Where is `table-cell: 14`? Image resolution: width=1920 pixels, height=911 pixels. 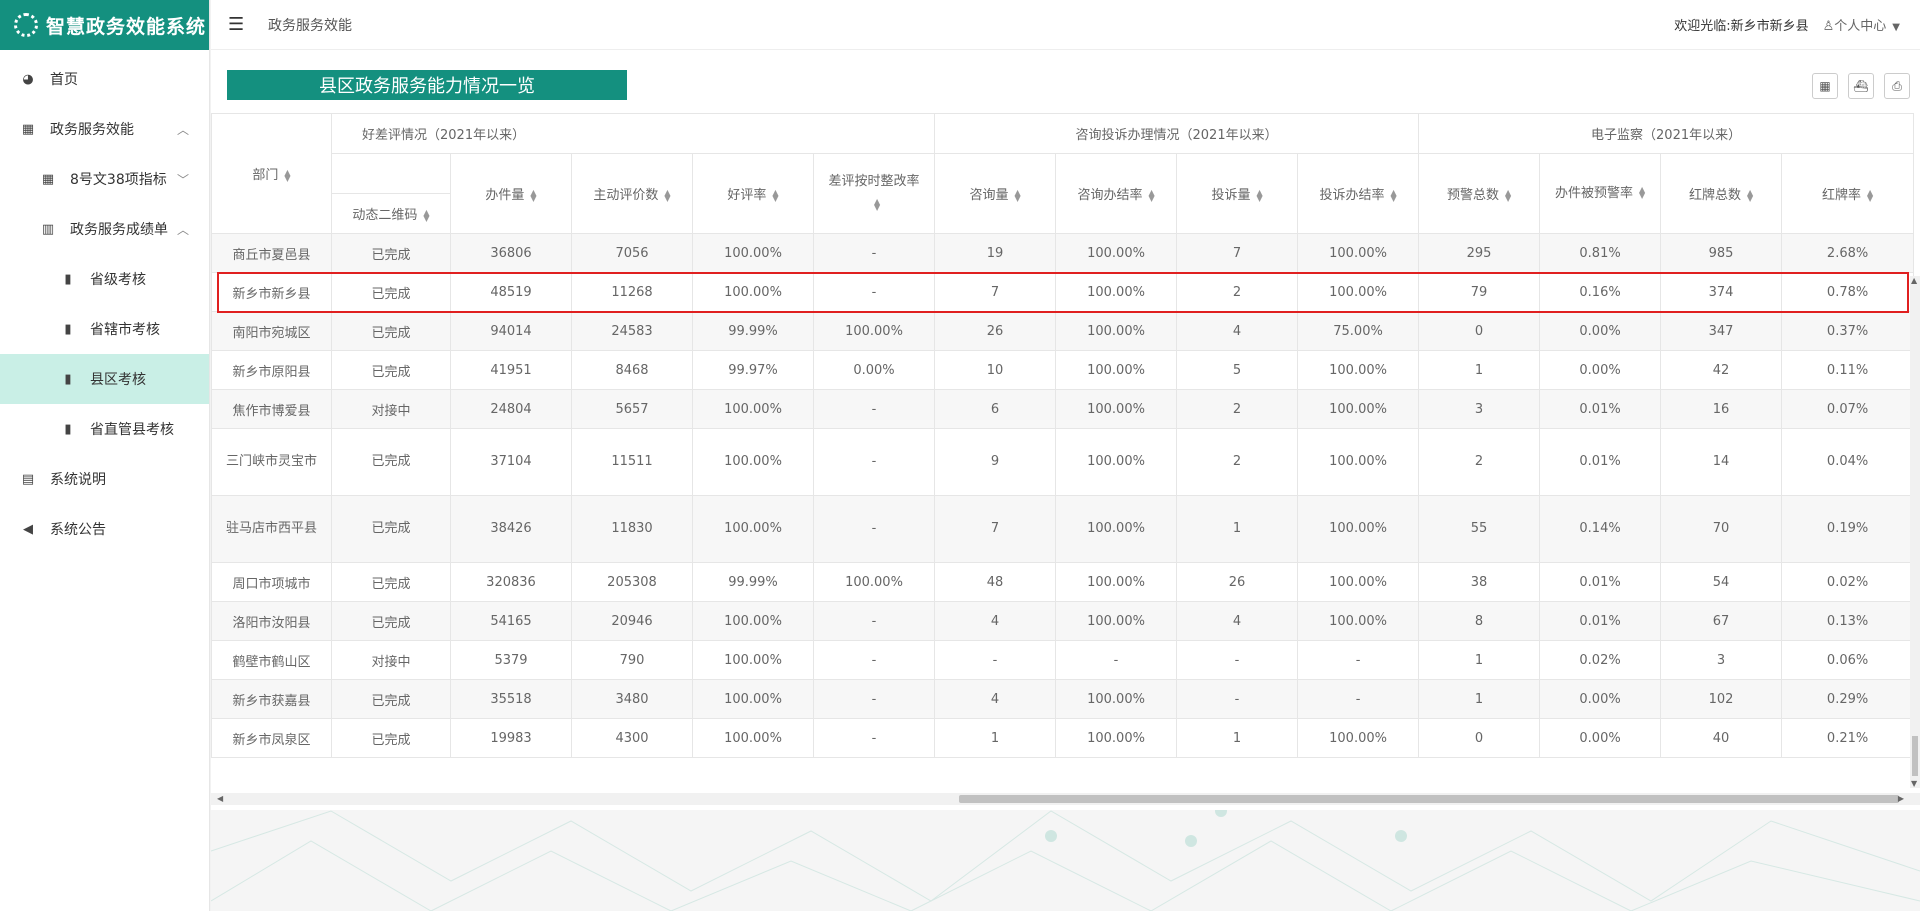
table-cell: 14 is located at coordinates (1721, 462).